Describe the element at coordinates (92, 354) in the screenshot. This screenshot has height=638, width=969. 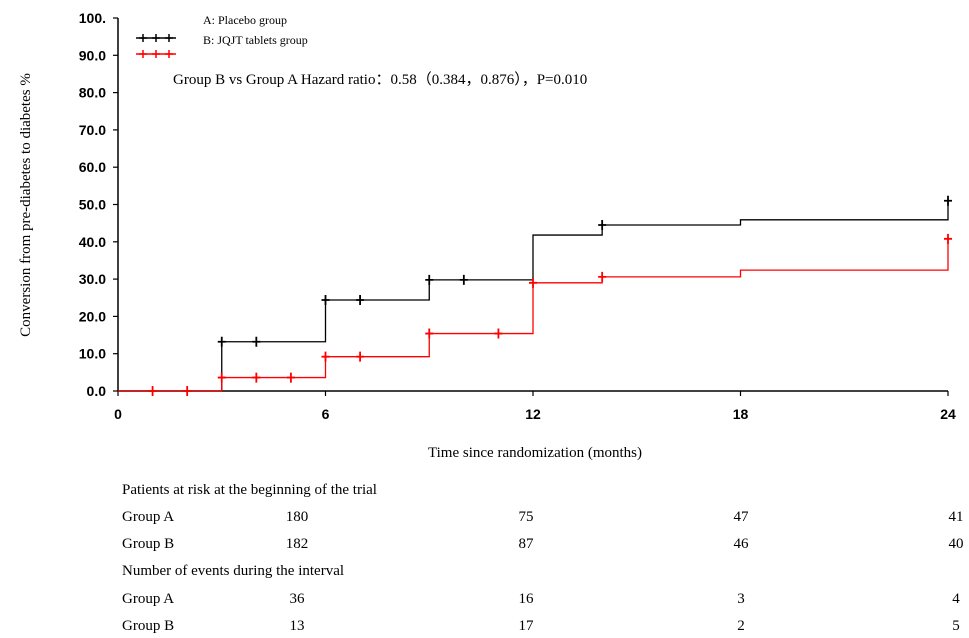
I see `y-tick-label: 10.0` at that location.